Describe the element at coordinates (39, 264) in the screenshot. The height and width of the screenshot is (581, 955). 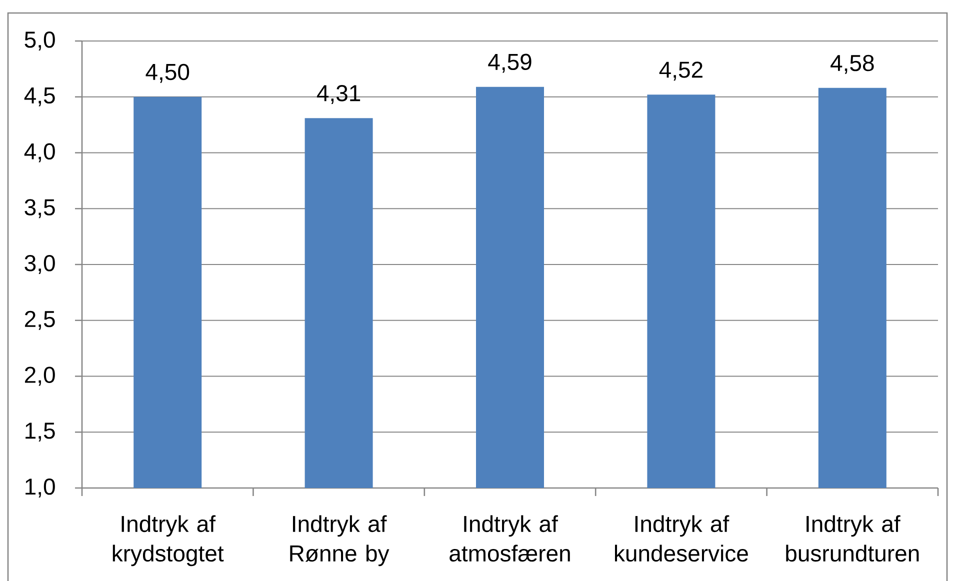
I see `y-tick-label: 3,0` at that location.